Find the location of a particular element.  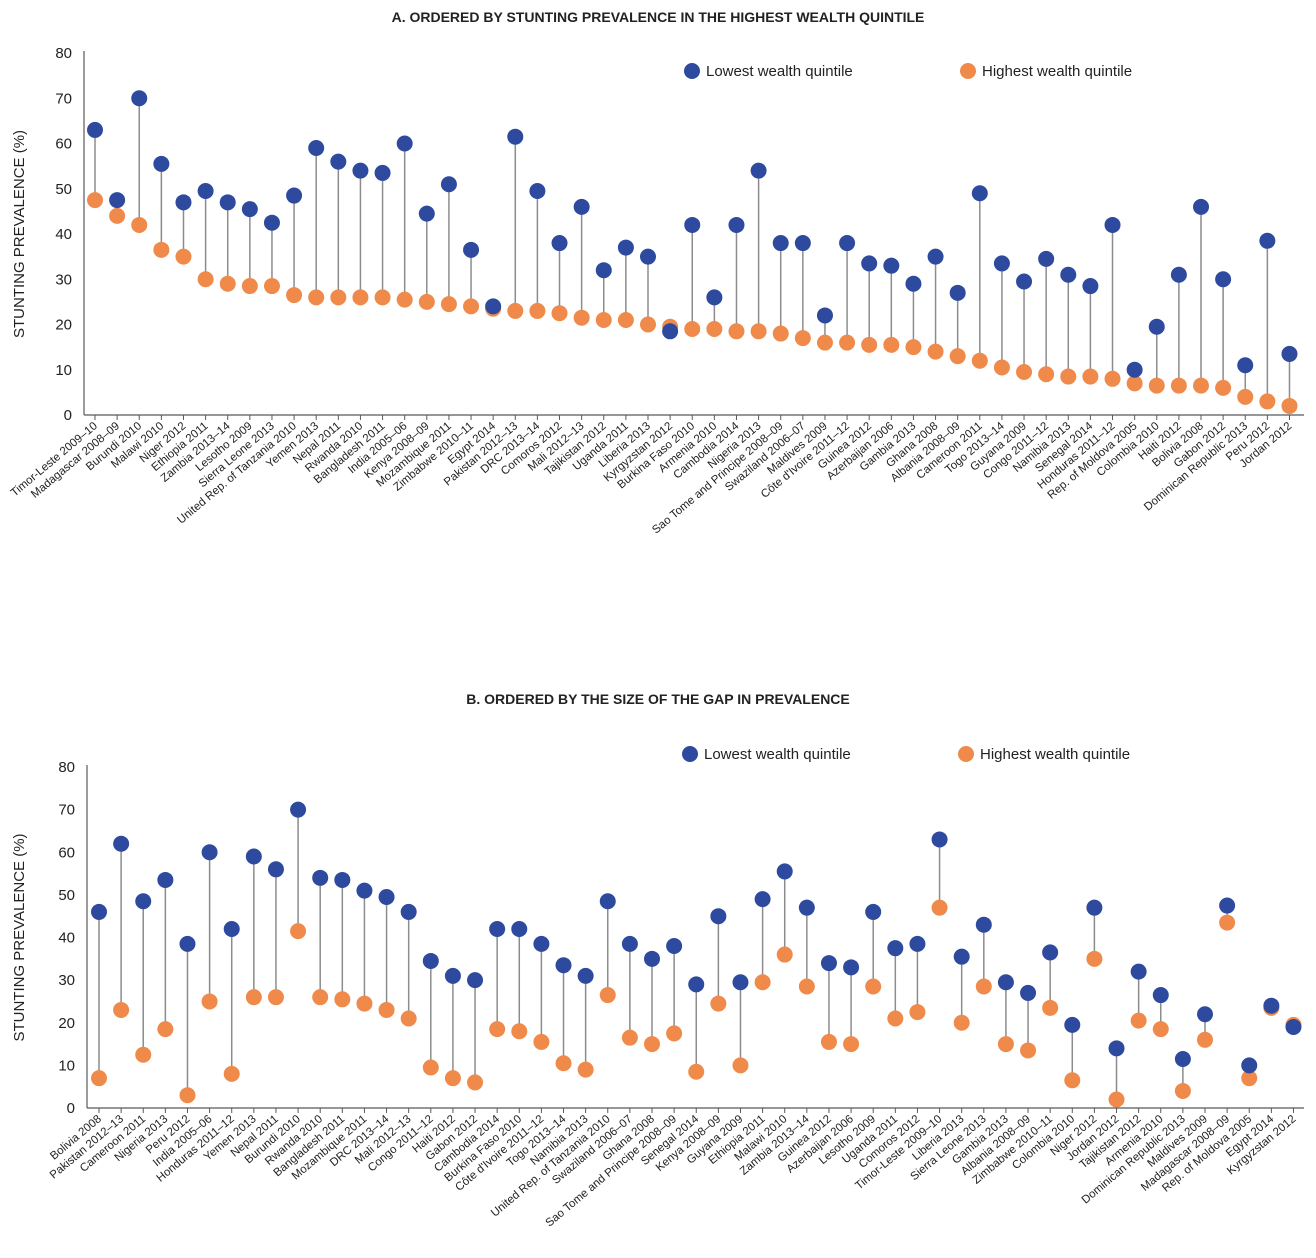

x-tick-label: Timor-Leste 2009–10 is located at coordinates (54, 459).